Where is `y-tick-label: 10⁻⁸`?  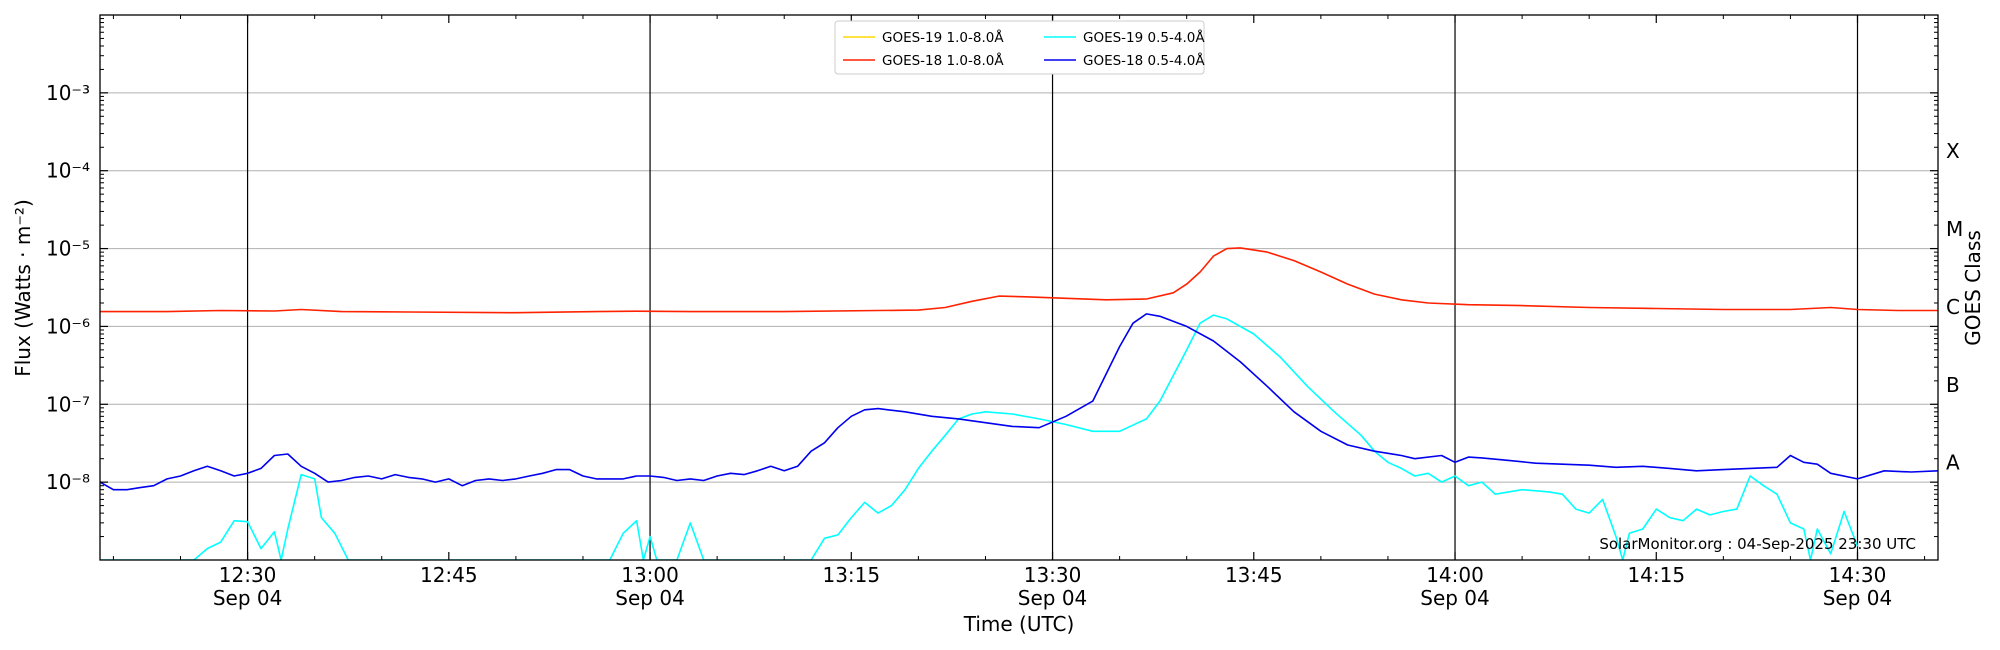 y-tick-label: 10⁻⁸ is located at coordinates (68, 482).